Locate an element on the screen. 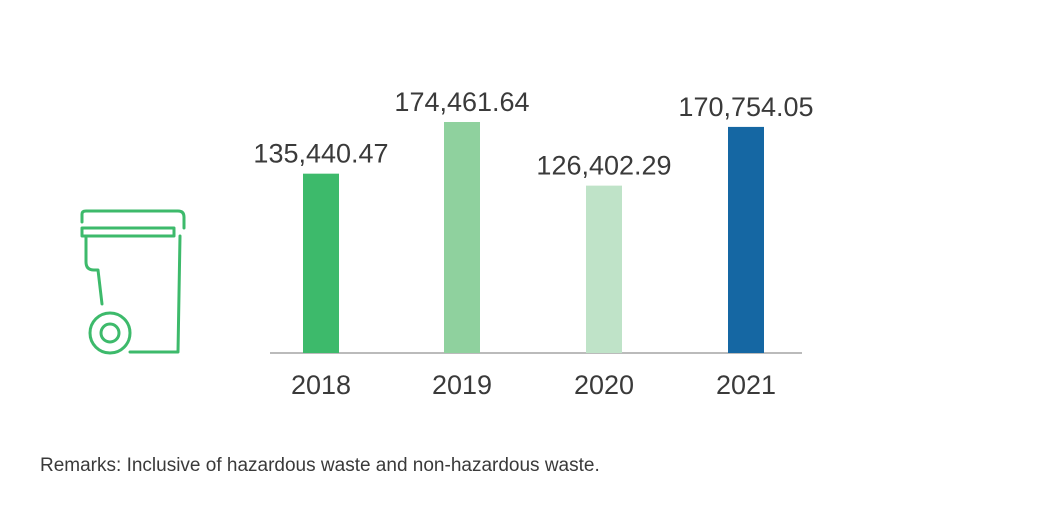 Image resolution: width=1049 pixels, height=525 pixels. waste-bin-icon is located at coordinates (133, 282).